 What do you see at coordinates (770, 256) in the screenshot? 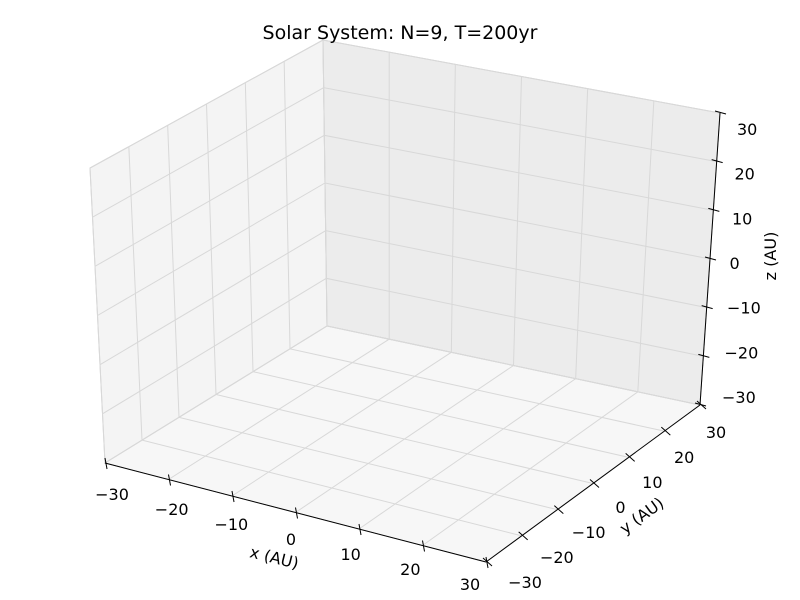
I see `z-axis-label: z (AU)` at bounding box center [770, 256].